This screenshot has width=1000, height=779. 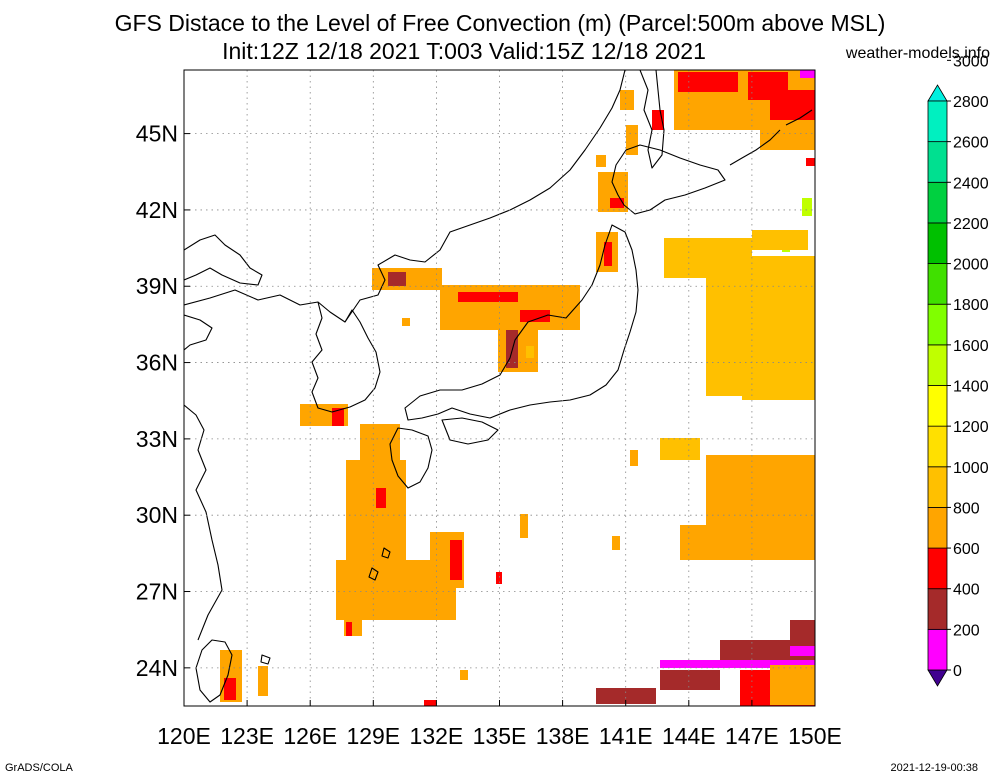 I want to click on lat-label: 24N, so click(x=157, y=668).